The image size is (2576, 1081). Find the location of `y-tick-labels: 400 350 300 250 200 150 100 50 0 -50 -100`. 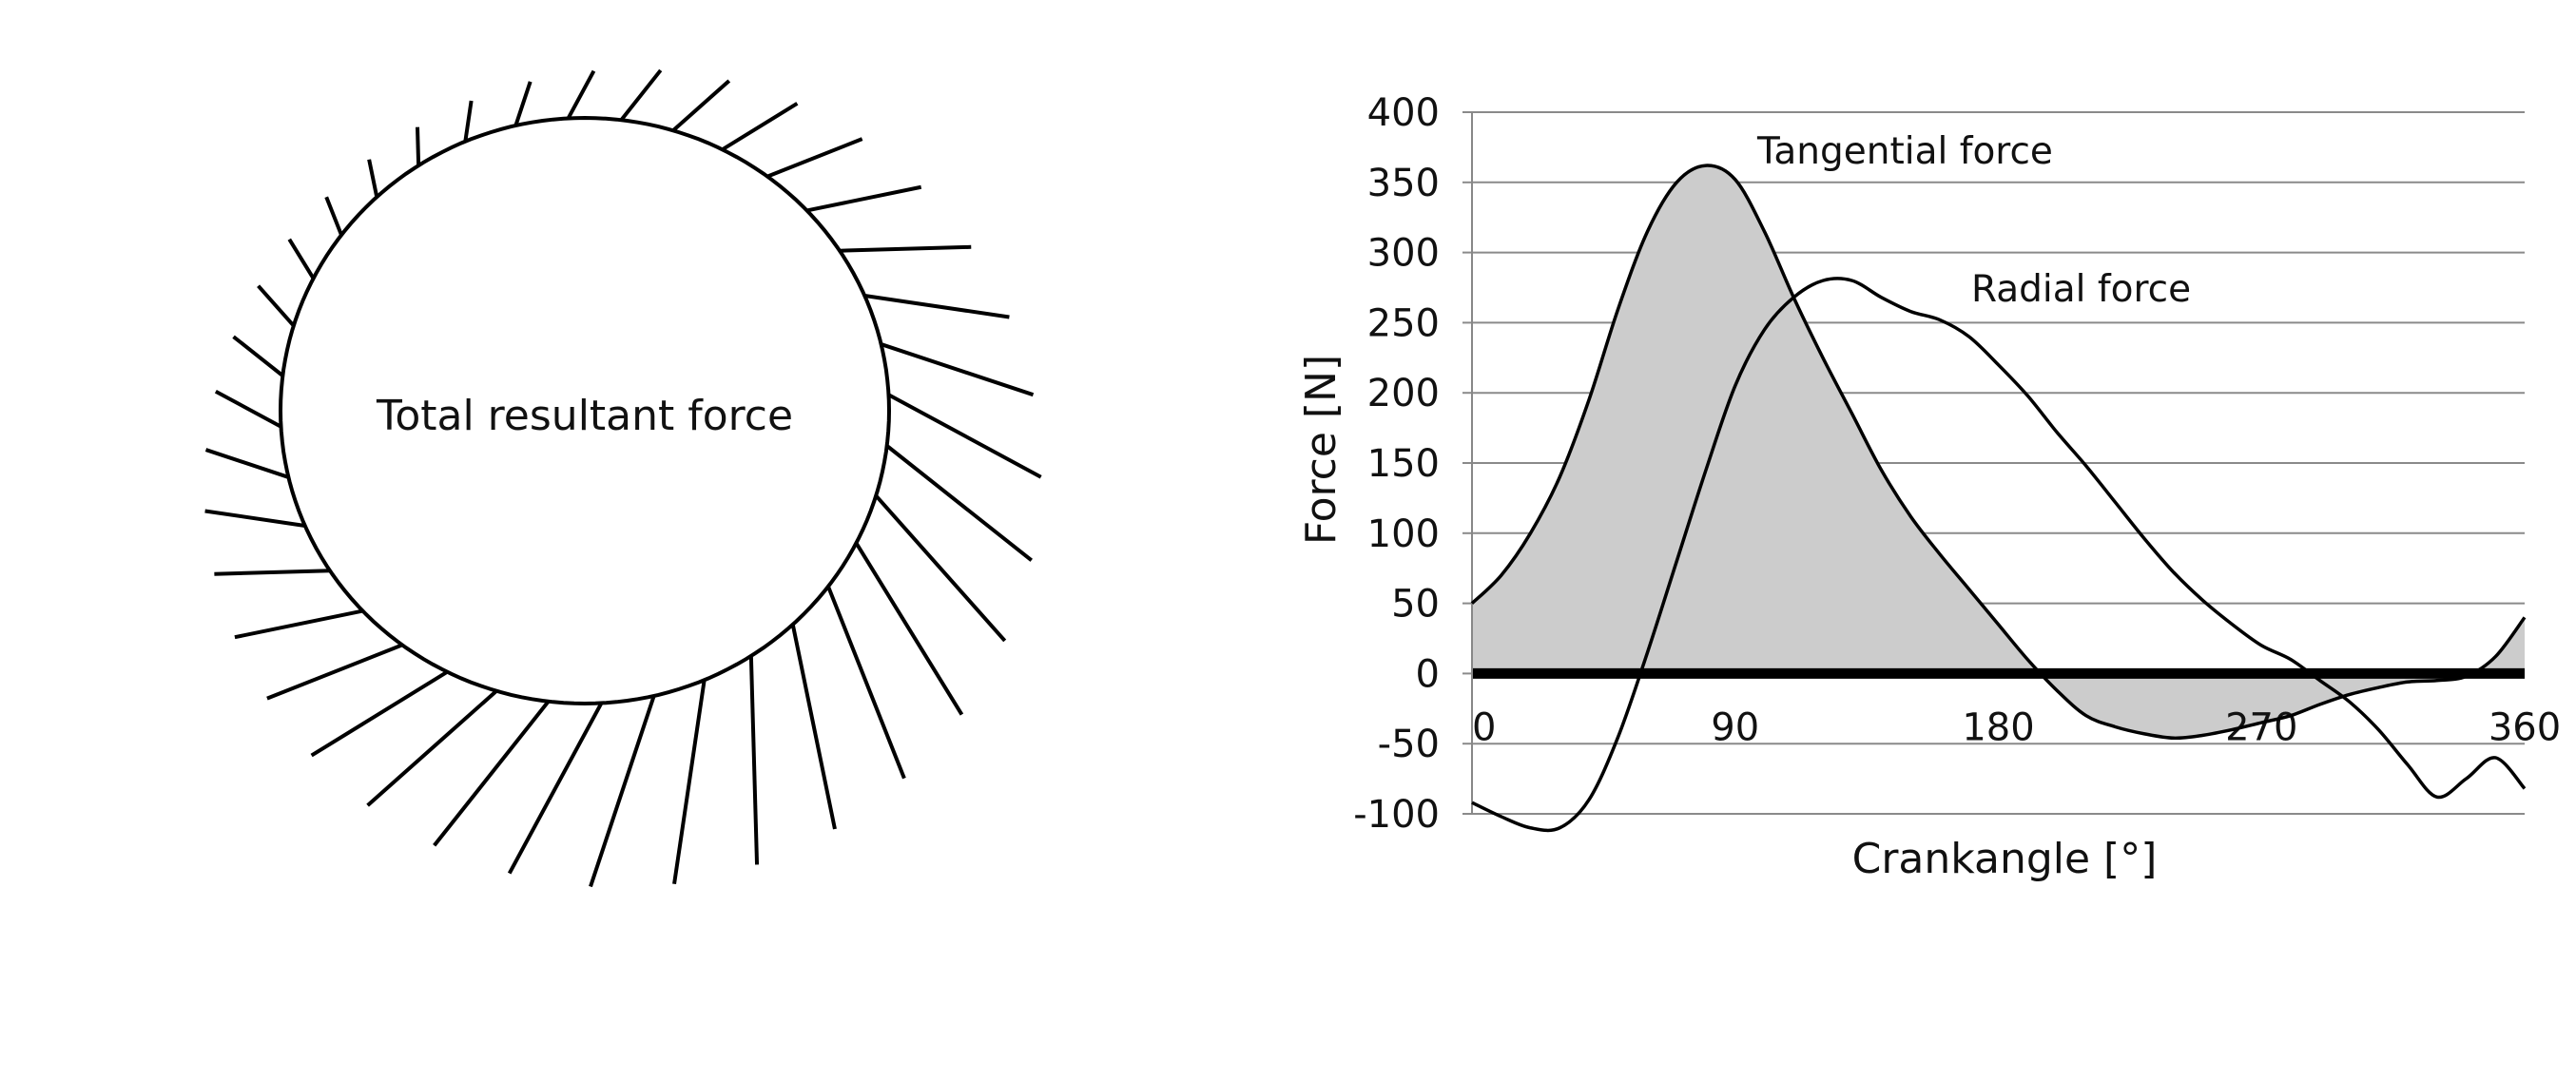

y-tick-labels: 400 350 300 250 200 150 100 50 0 -50 -100 is located at coordinates (1396, 464).